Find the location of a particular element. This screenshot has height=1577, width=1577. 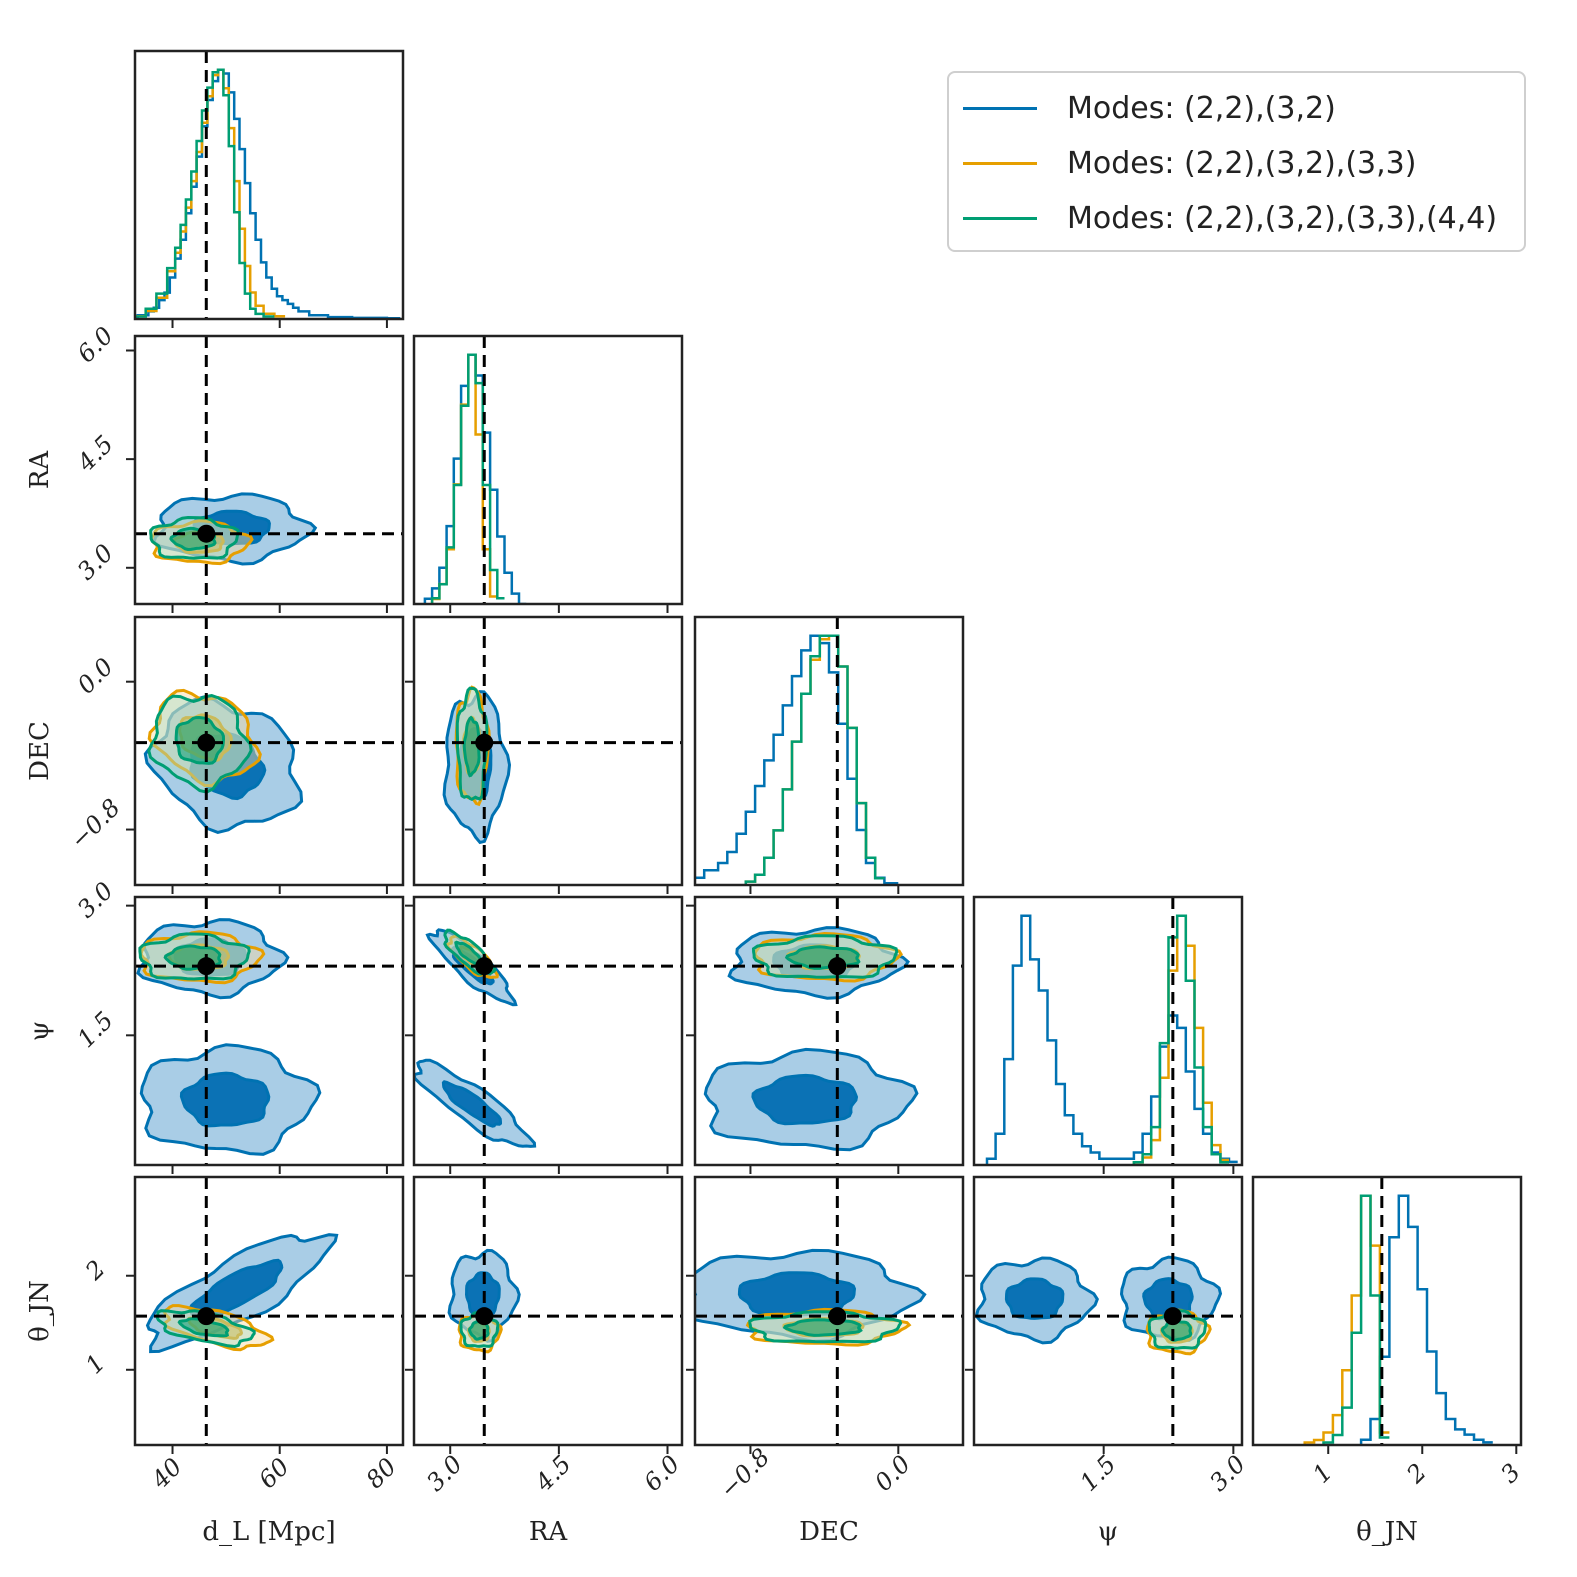

legend-swatch-green is located at coordinates (1000, 218).